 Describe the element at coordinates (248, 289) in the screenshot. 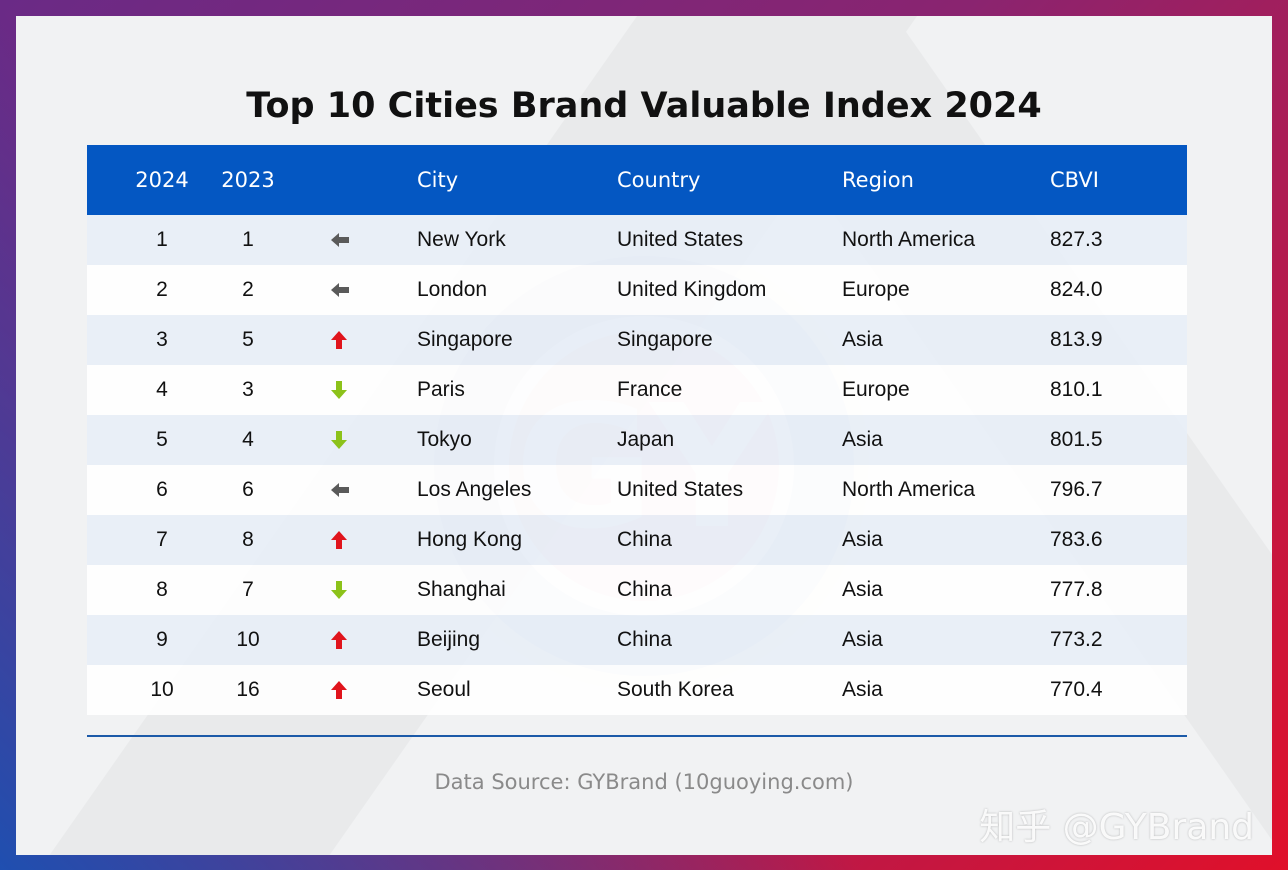

I see `rank-2023: 2` at that location.